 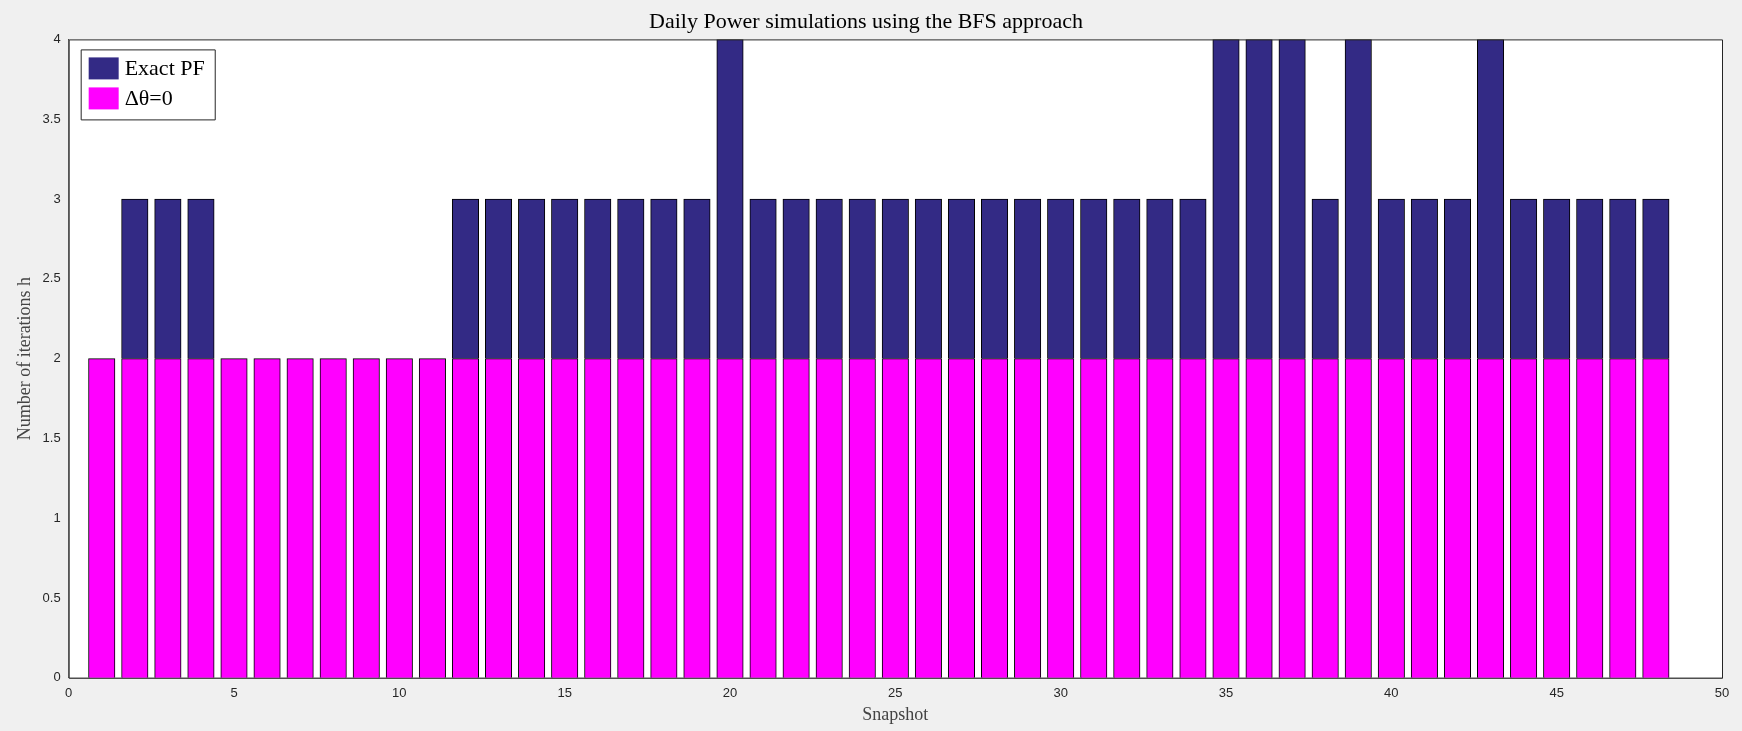 I want to click on x-tick-label: 30, so click(x=1060, y=693).